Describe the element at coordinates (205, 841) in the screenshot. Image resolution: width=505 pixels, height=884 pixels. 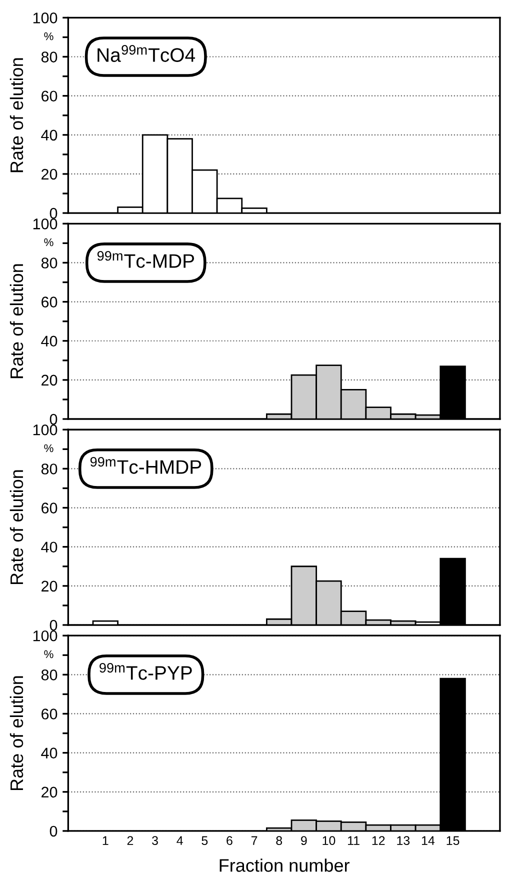
I see `x-tick-label: 5` at that location.